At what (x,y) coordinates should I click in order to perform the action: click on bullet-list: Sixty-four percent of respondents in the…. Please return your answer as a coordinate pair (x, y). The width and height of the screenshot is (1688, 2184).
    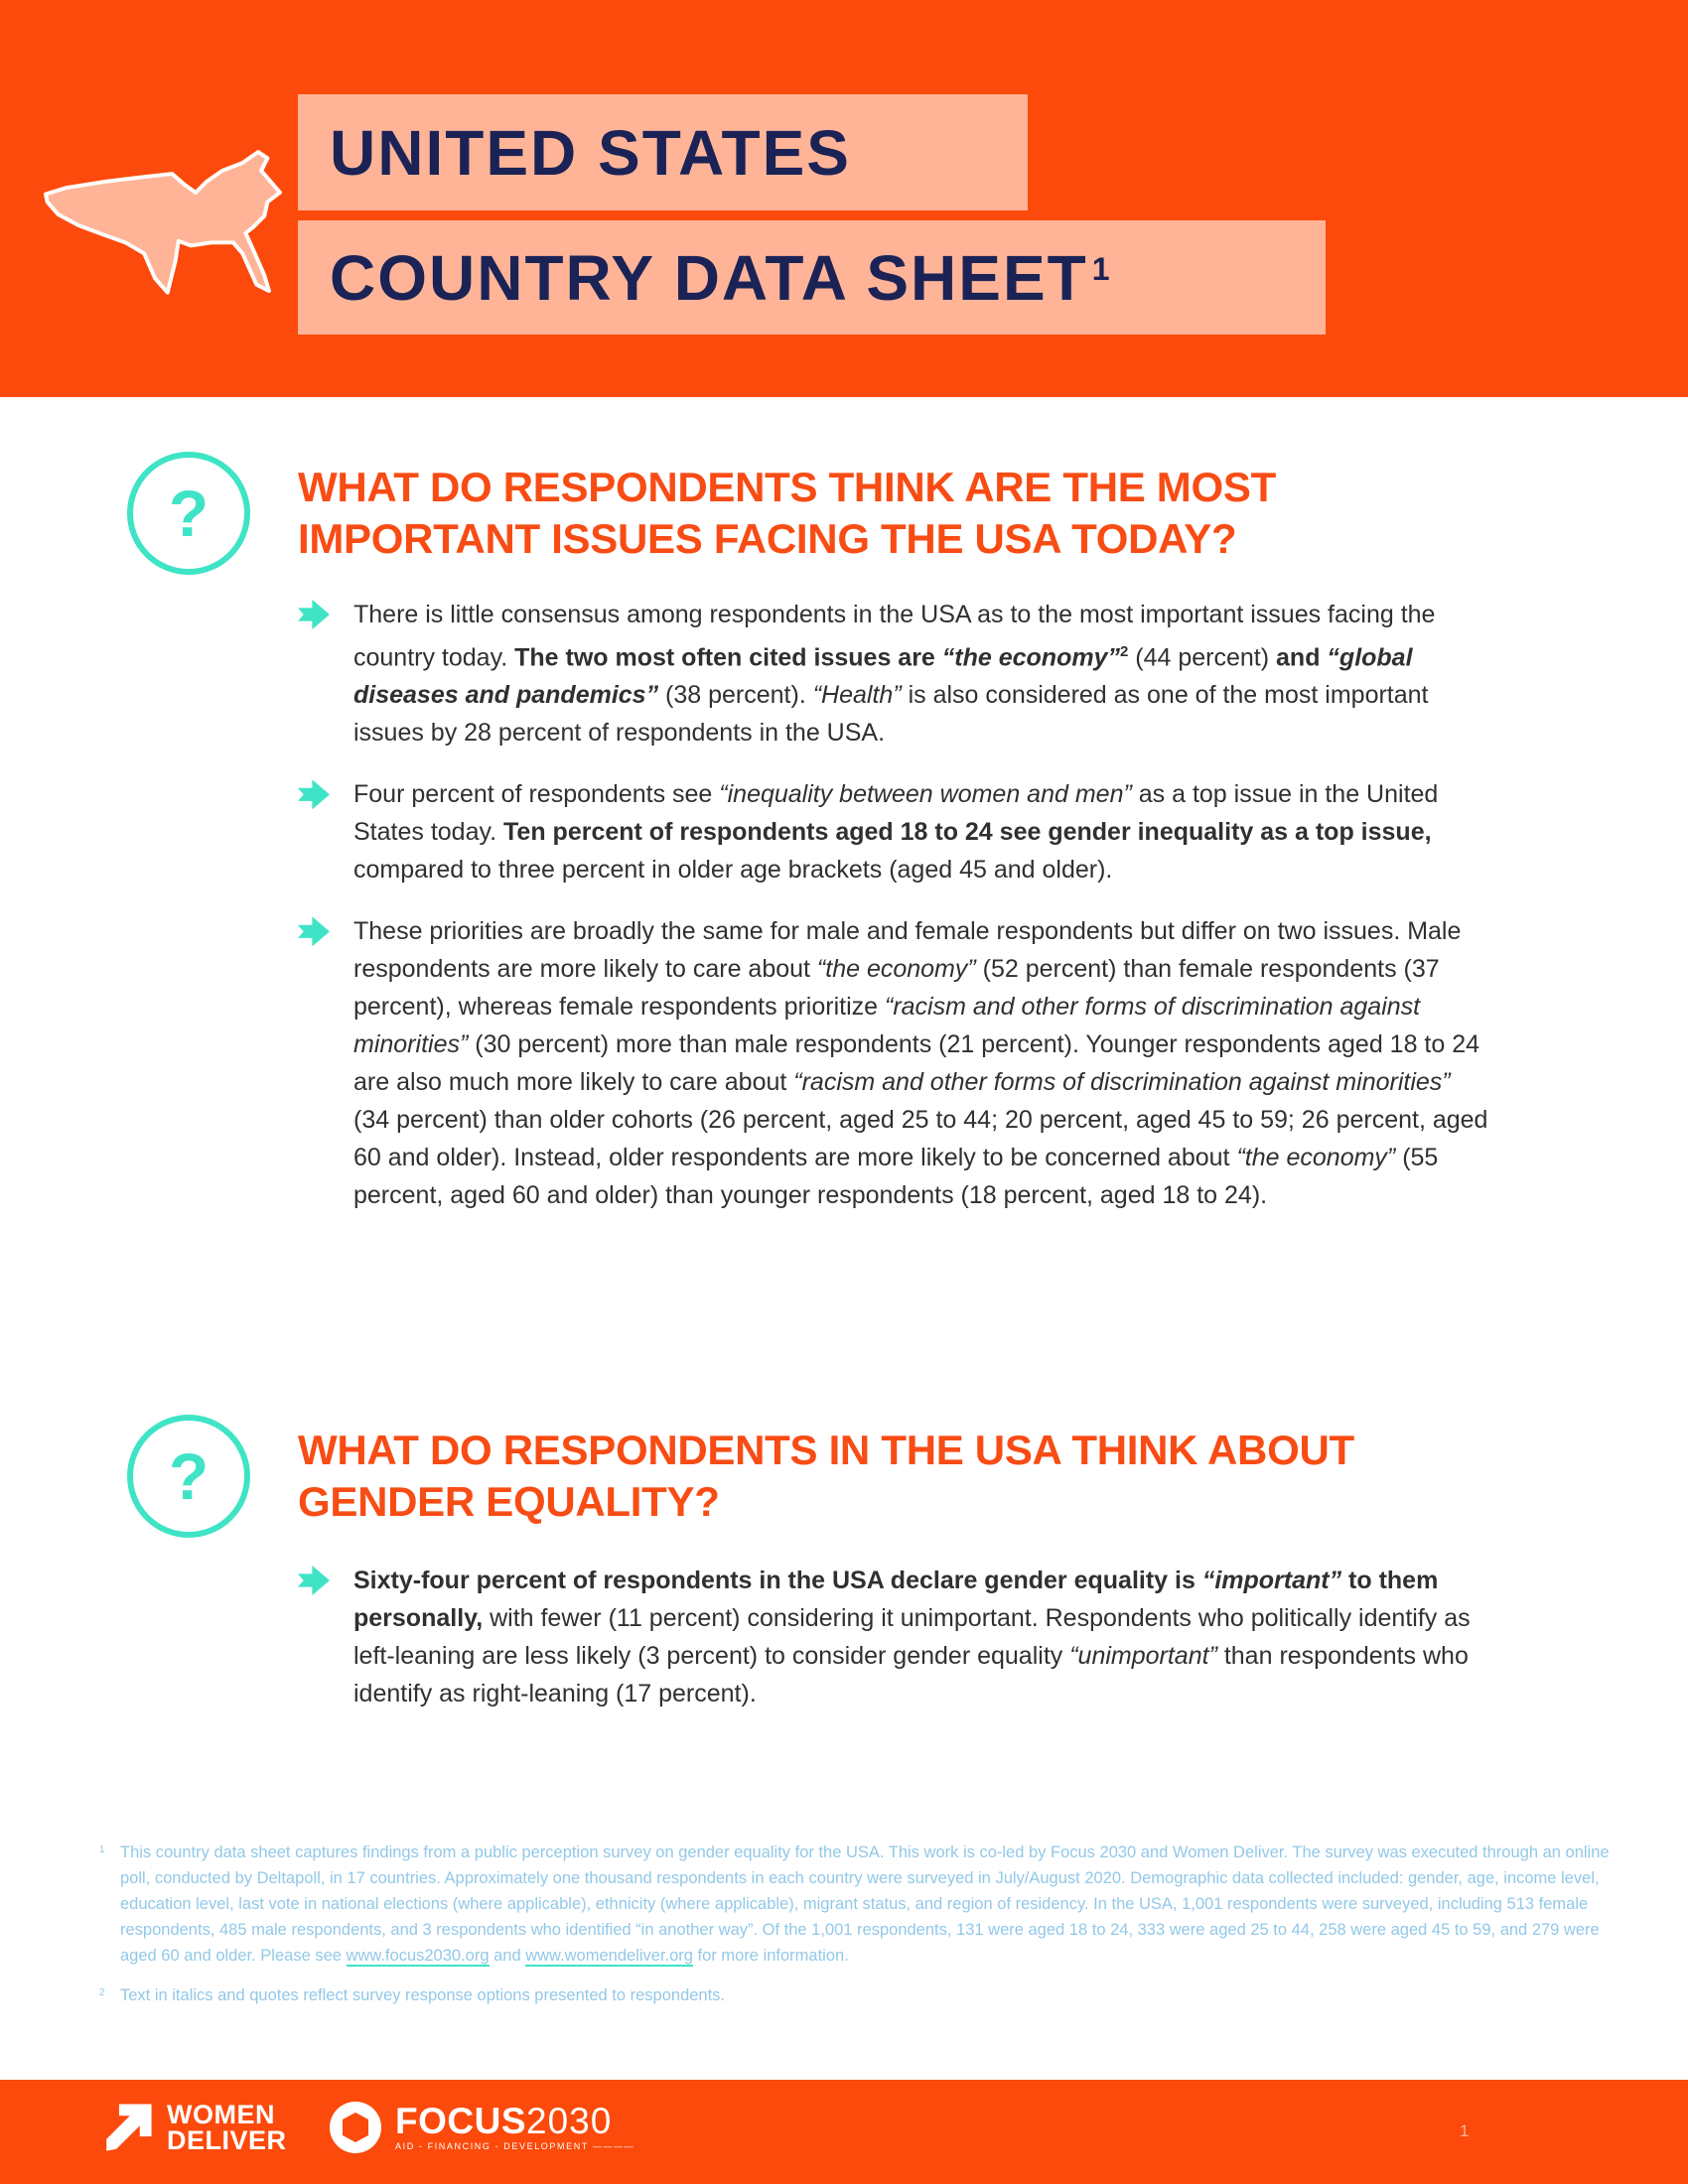
    Looking at the image, I should click on (893, 1637).